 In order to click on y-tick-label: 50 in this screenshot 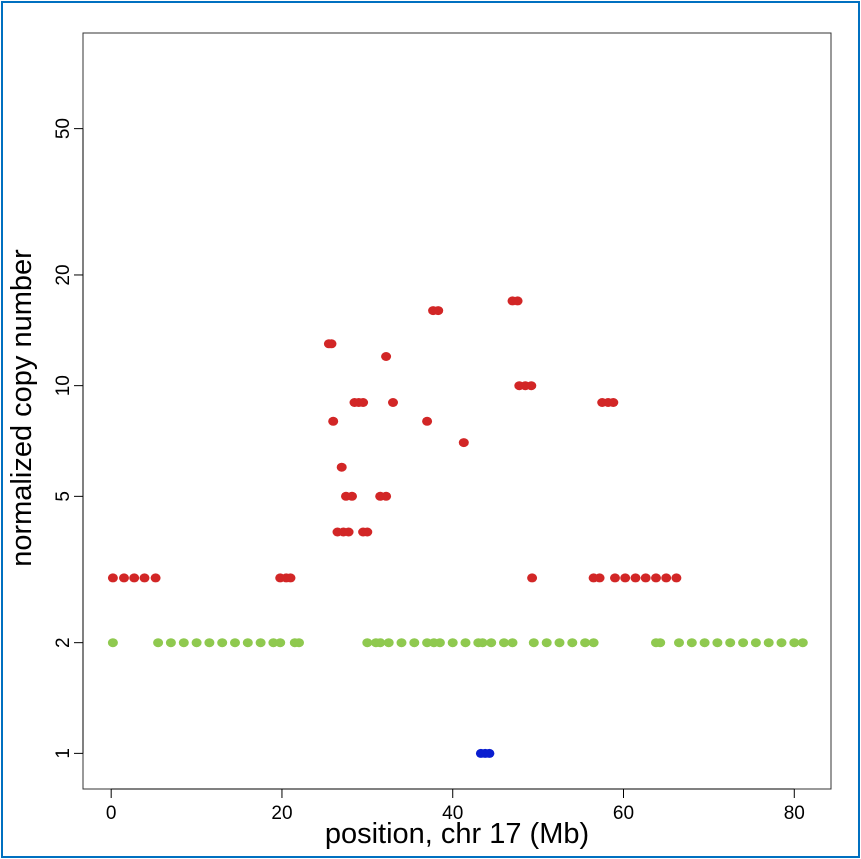, I will do `click(63, 128)`.